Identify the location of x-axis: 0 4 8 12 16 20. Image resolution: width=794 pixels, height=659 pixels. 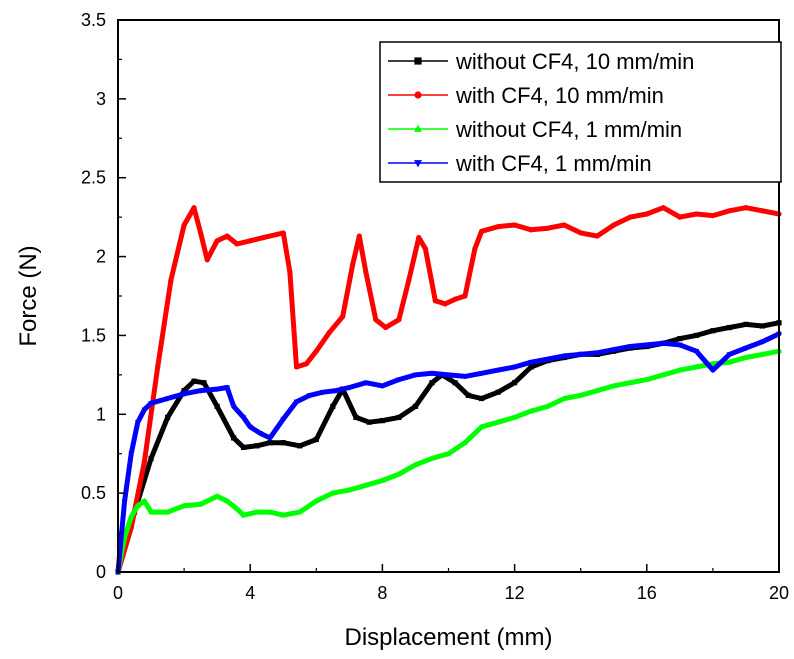
(451, 583).